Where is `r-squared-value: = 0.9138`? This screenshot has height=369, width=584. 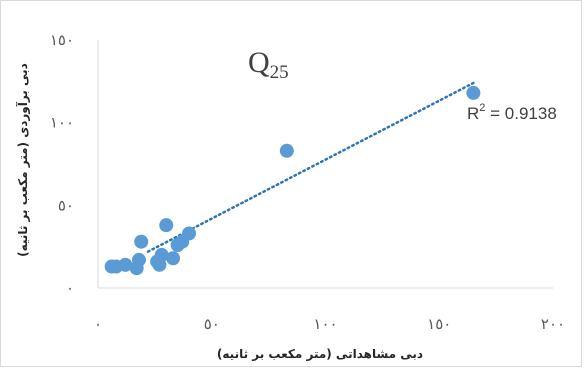
r-squared-value: = 0.9138 is located at coordinates (520, 113).